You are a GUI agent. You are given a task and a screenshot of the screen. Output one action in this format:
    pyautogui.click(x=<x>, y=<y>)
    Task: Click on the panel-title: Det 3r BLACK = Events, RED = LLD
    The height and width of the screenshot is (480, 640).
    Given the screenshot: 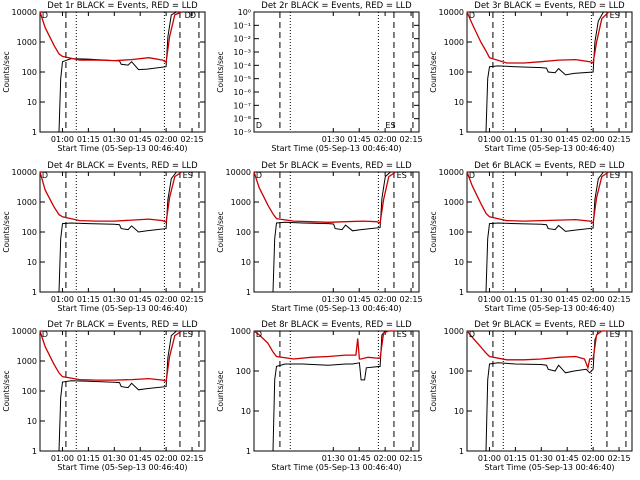 What is the action you would take?
    pyautogui.click(x=549, y=6)
    